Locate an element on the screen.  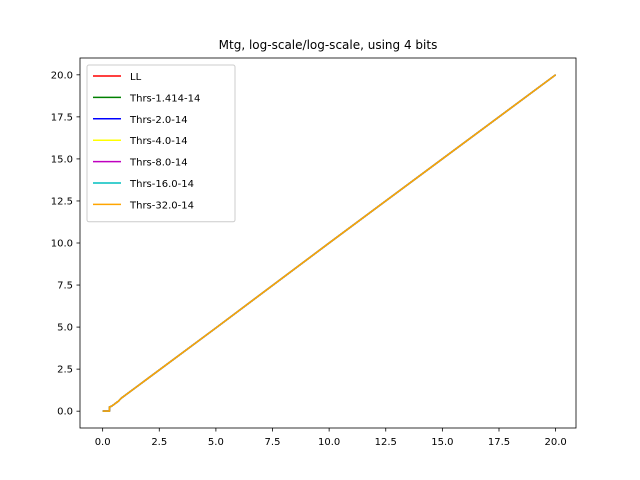
x-tick-label: 12.5 is located at coordinates (386, 442).